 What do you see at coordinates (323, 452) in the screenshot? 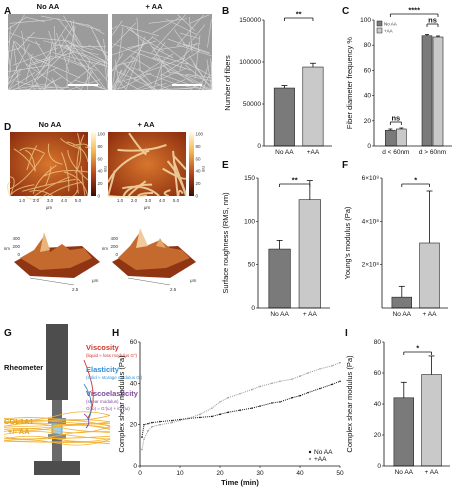
I see `legend-label: No AA` at bounding box center [323, 452].